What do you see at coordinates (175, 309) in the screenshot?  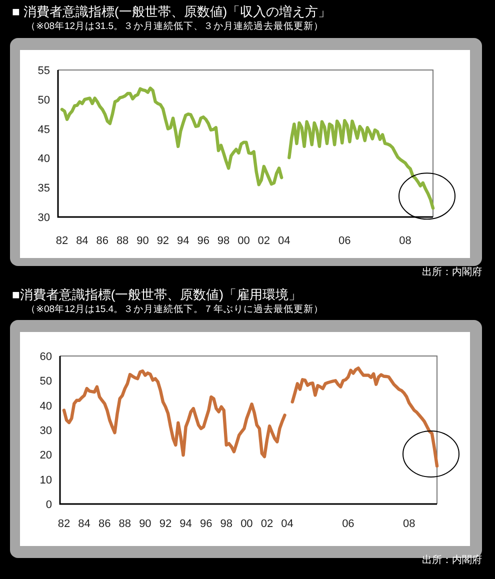 I see `chart-subtitle: （※08年12月は15.4。３か月連続低下。７年ぶりに過去最低更新）` at bounding box center [175, 309].